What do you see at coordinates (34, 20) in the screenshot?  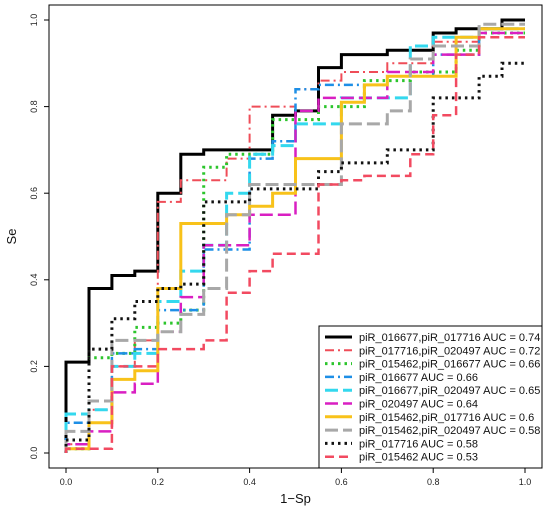 I see `y-tick-label: 1.0` at bounding box center [34, 20].